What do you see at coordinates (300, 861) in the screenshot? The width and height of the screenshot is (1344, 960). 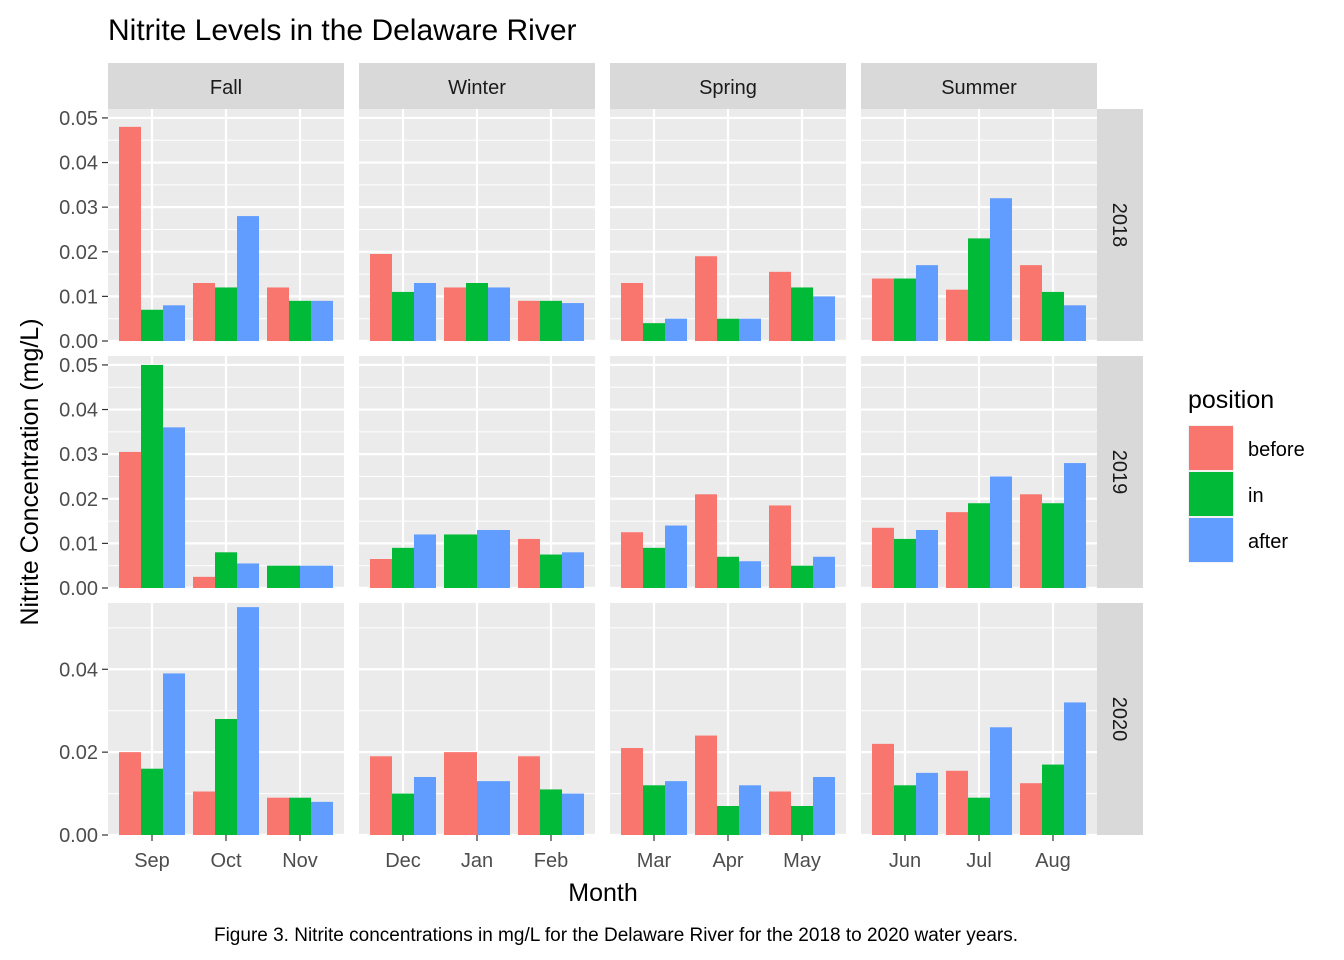 I see `x-tick-label: Nov` at bounding box center [300, 861].